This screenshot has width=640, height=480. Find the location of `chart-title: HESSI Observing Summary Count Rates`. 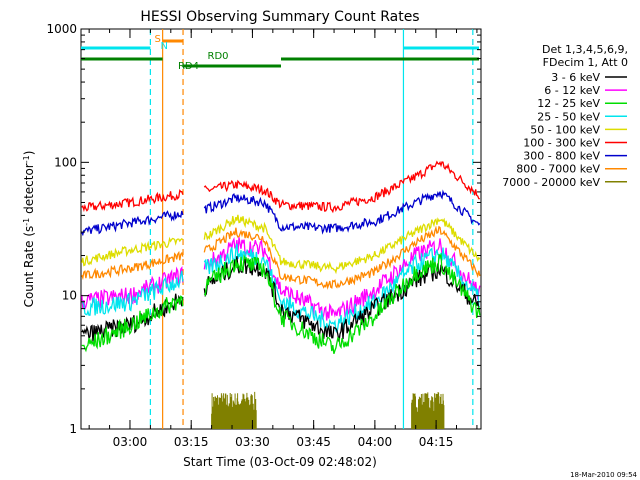

chart-title: HESSI Observing Summary Count Rates is located at coordinates (279, 17).